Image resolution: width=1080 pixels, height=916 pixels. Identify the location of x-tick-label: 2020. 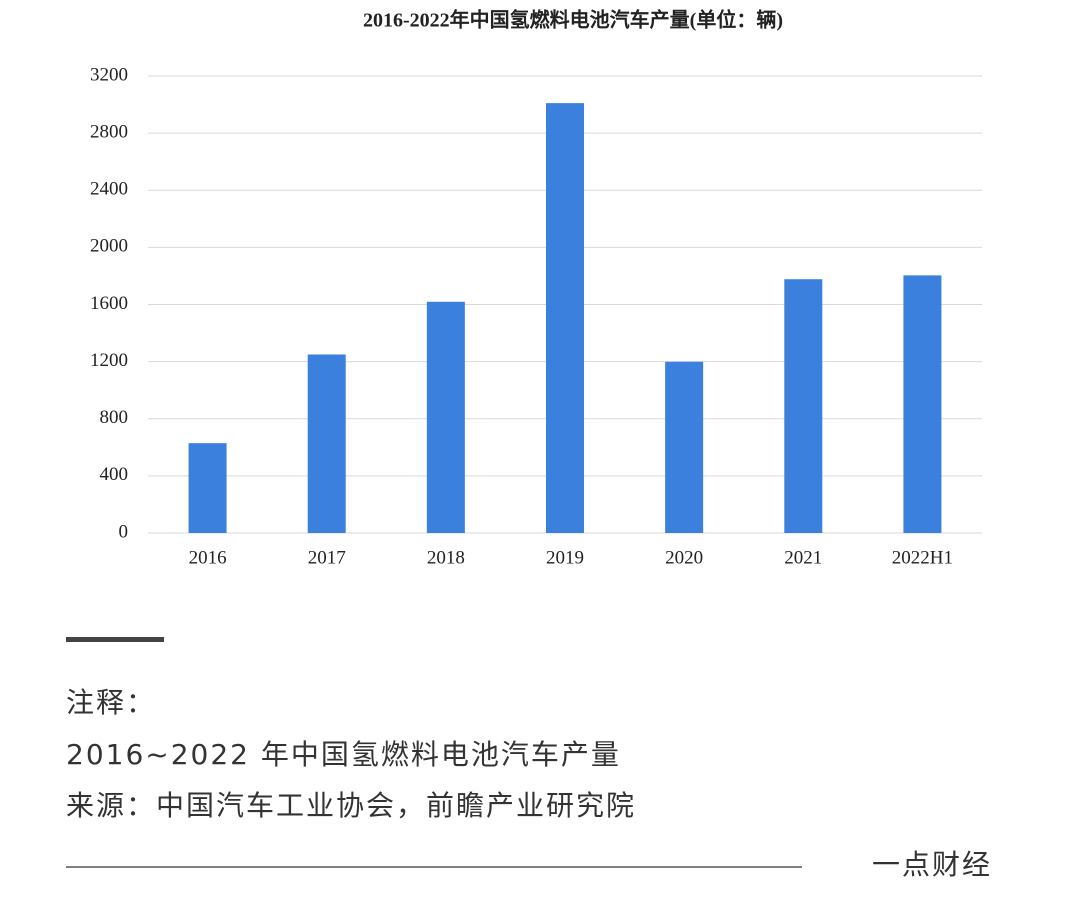
(684, 557).